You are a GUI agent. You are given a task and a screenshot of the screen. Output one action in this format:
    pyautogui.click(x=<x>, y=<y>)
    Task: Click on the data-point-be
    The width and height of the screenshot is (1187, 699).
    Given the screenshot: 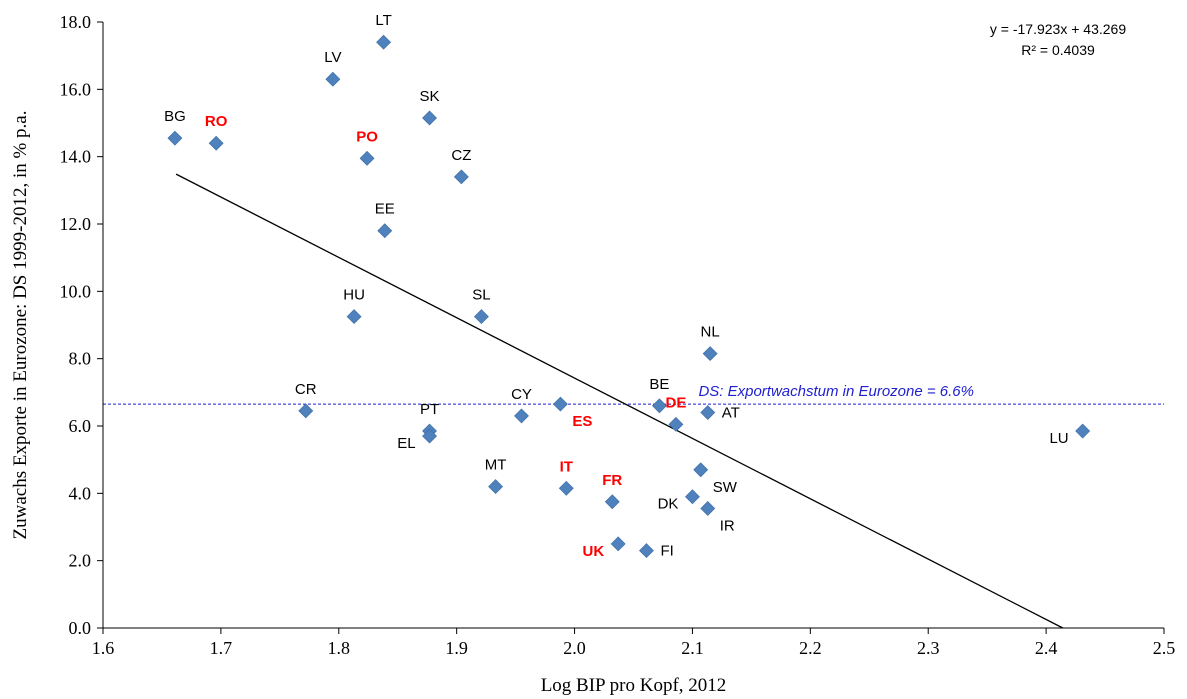 What is the action you would take?
    pyautogui.click(x=659, y=406)
    